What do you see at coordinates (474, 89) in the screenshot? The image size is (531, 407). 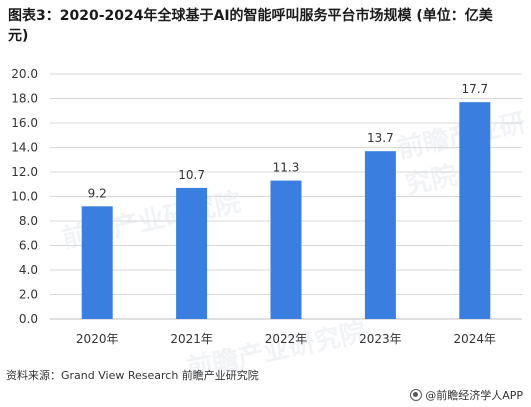 I see `data-label: 17.7` at bounding box center [474, 89].